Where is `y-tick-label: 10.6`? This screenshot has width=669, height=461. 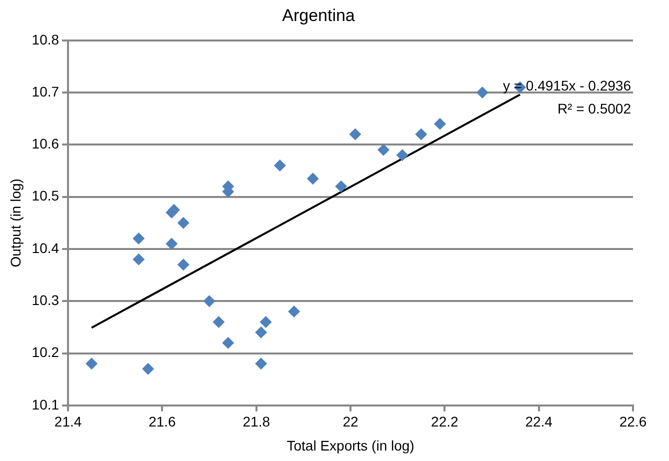
y-tick-label: 10.6 is located at coordinates (46, 144).